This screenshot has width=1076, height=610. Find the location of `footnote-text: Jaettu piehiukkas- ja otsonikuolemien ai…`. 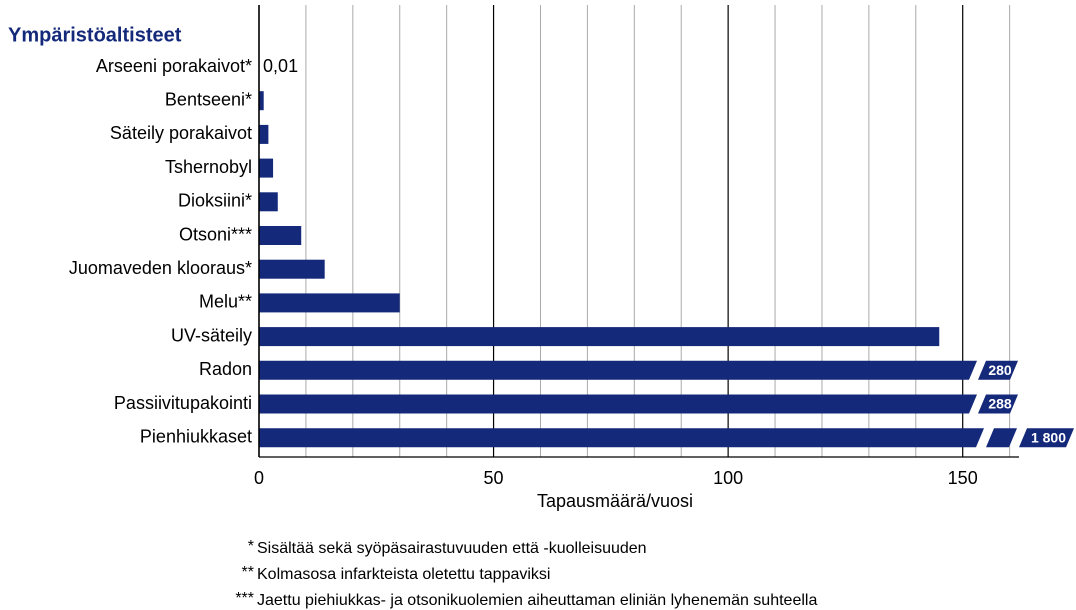

footnote-text: Jaettu piehiukkas- ja otsonikuolemien ai… is located at coordinates (537, 600).